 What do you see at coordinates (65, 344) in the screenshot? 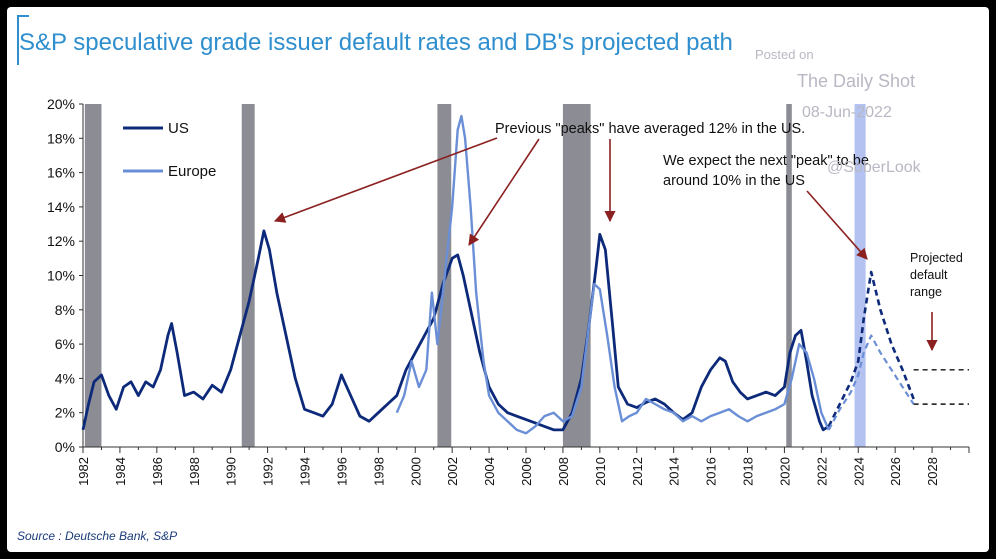
I see `y-tick-label: 6%` at bounding box center [65, 344].